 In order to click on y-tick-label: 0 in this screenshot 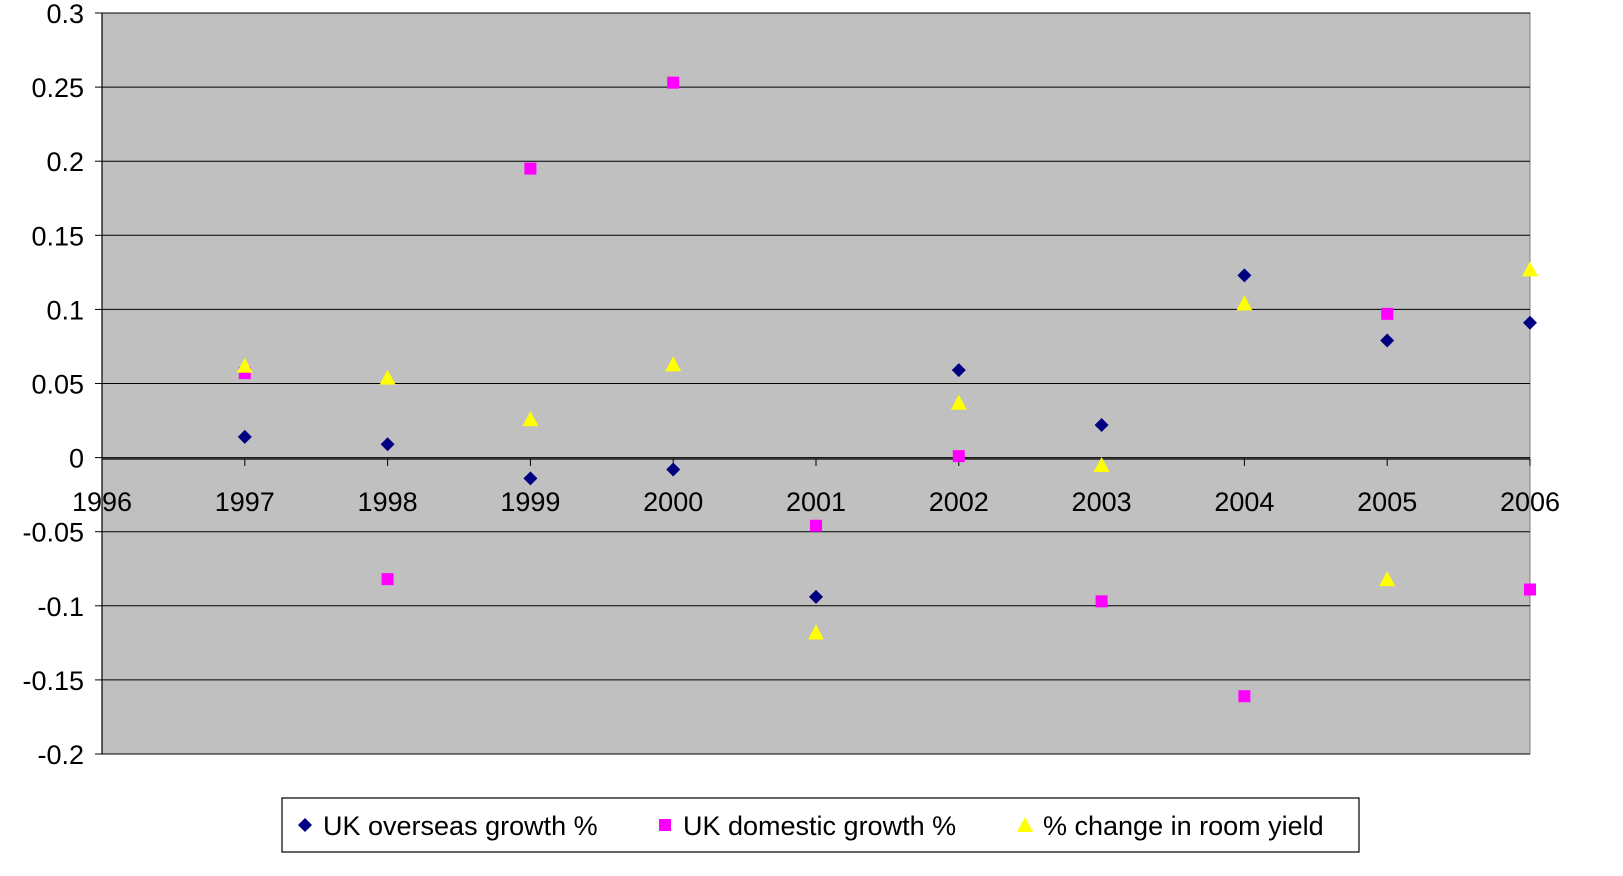, I will do `click(76, 459)`.